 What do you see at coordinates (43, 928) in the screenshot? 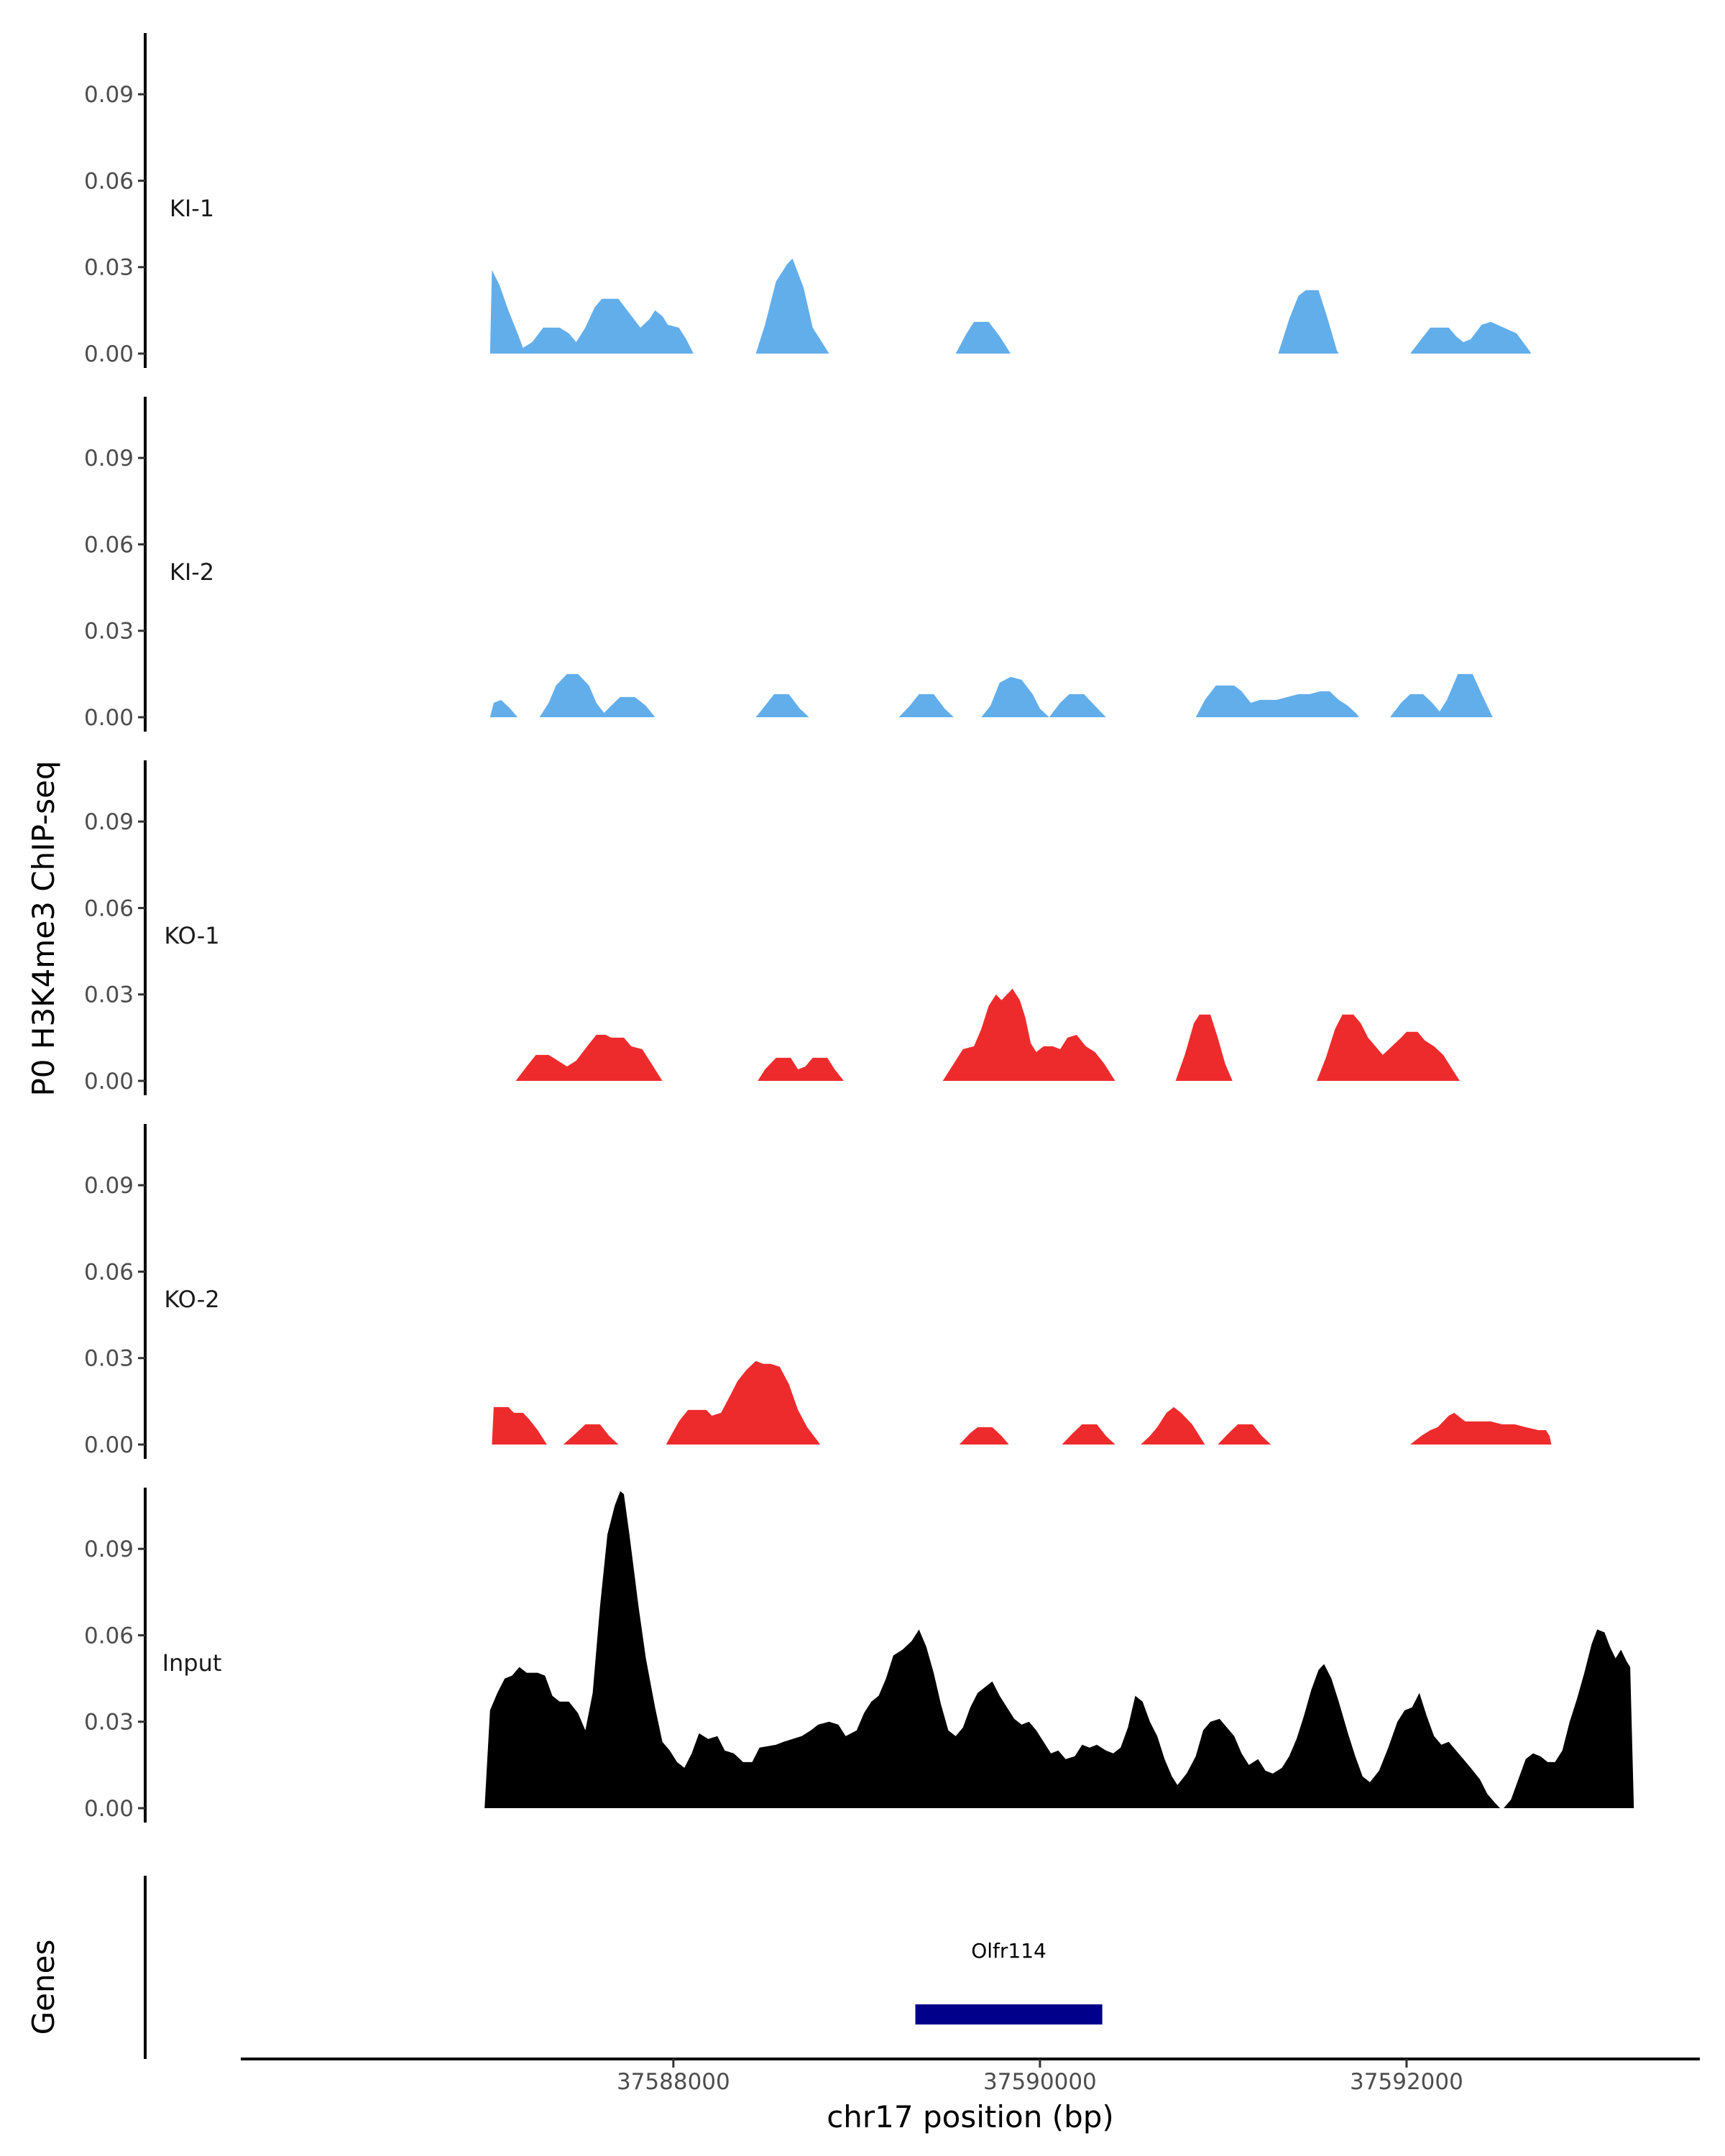
I see `y-axis-title: P0 H3K4me3 ChIP-seq` at bounding box center [43, 928].